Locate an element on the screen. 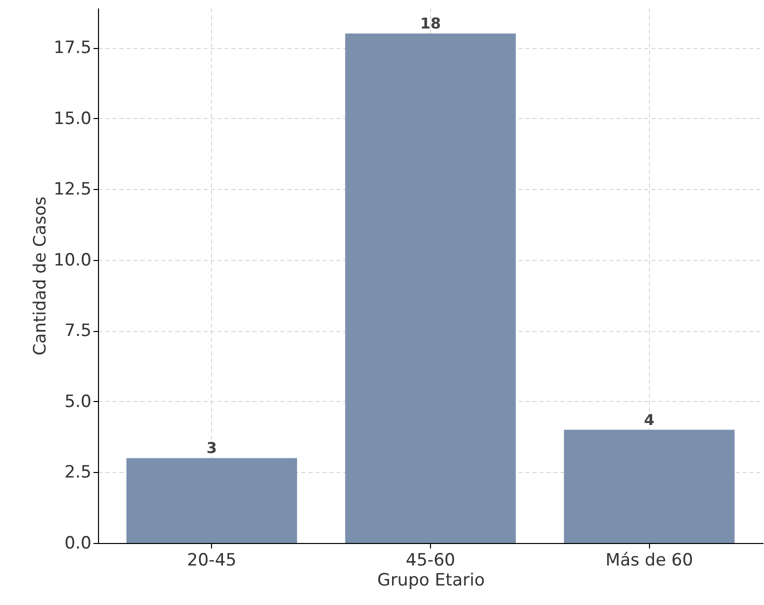  x-tick-label: 20-45 is located at coordinates (211, 560).